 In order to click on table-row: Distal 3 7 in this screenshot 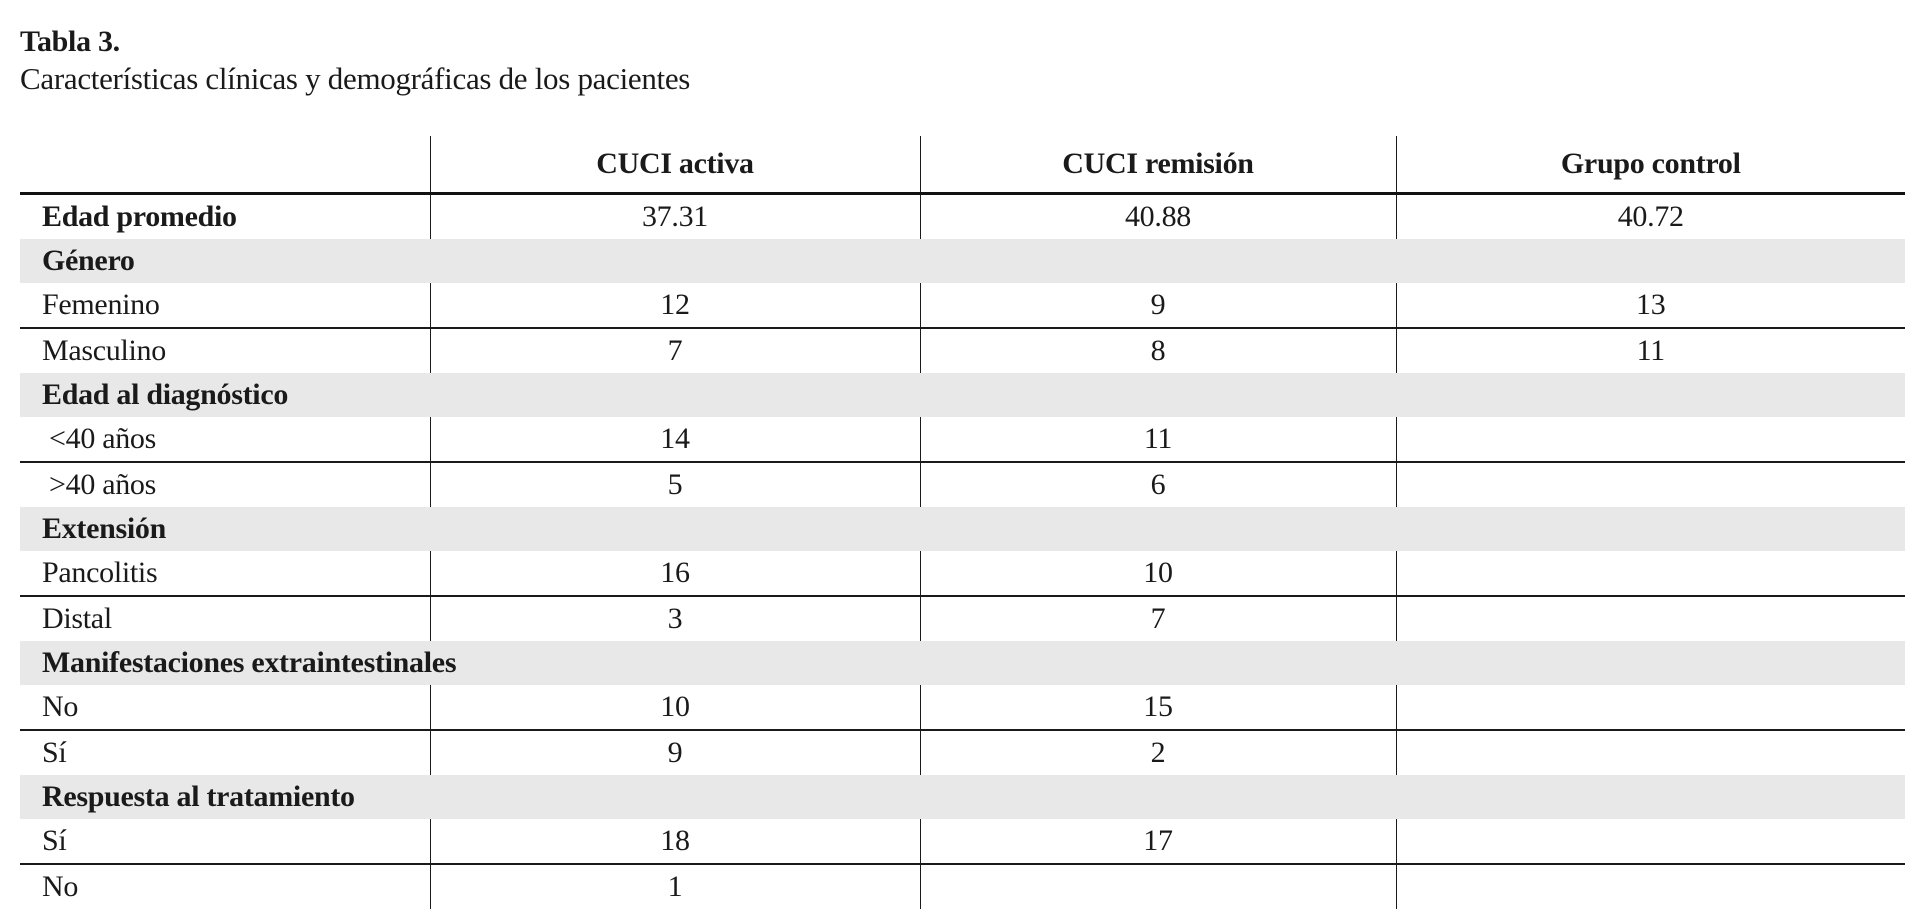, I will do `click(962, 618)`.